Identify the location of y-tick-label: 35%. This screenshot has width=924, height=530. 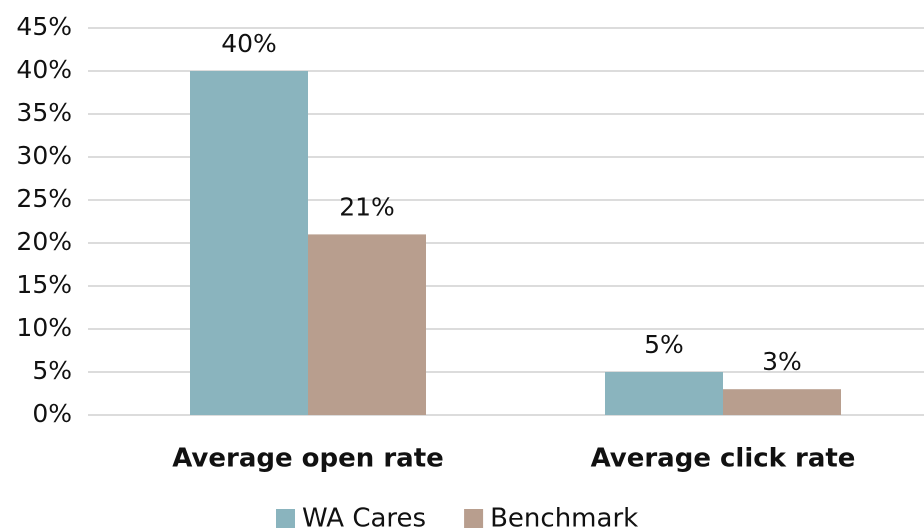
(44, 112).